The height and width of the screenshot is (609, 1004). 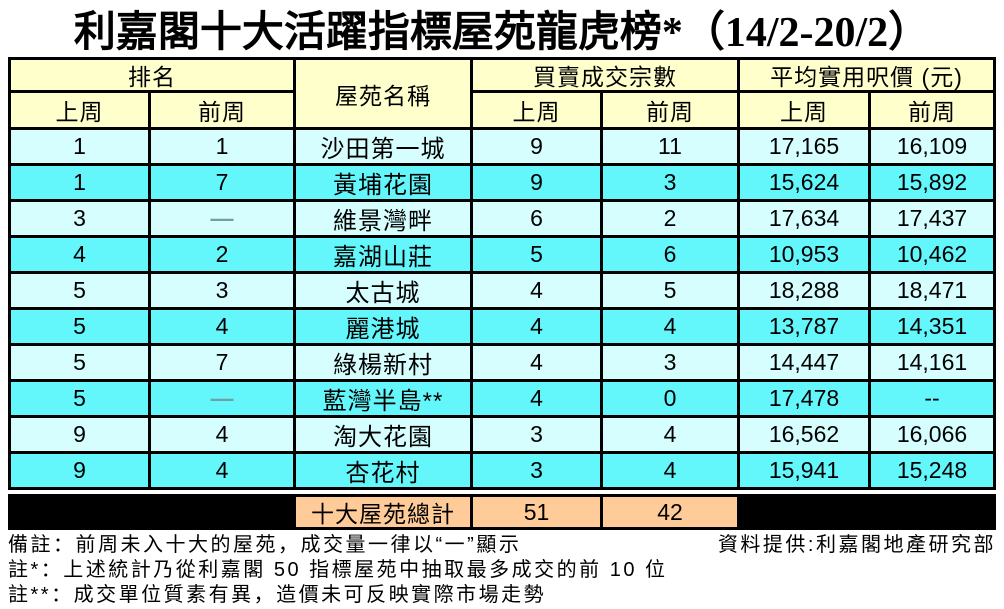 I want to click on table-cell: 18,471, so click(x=932, y=290).